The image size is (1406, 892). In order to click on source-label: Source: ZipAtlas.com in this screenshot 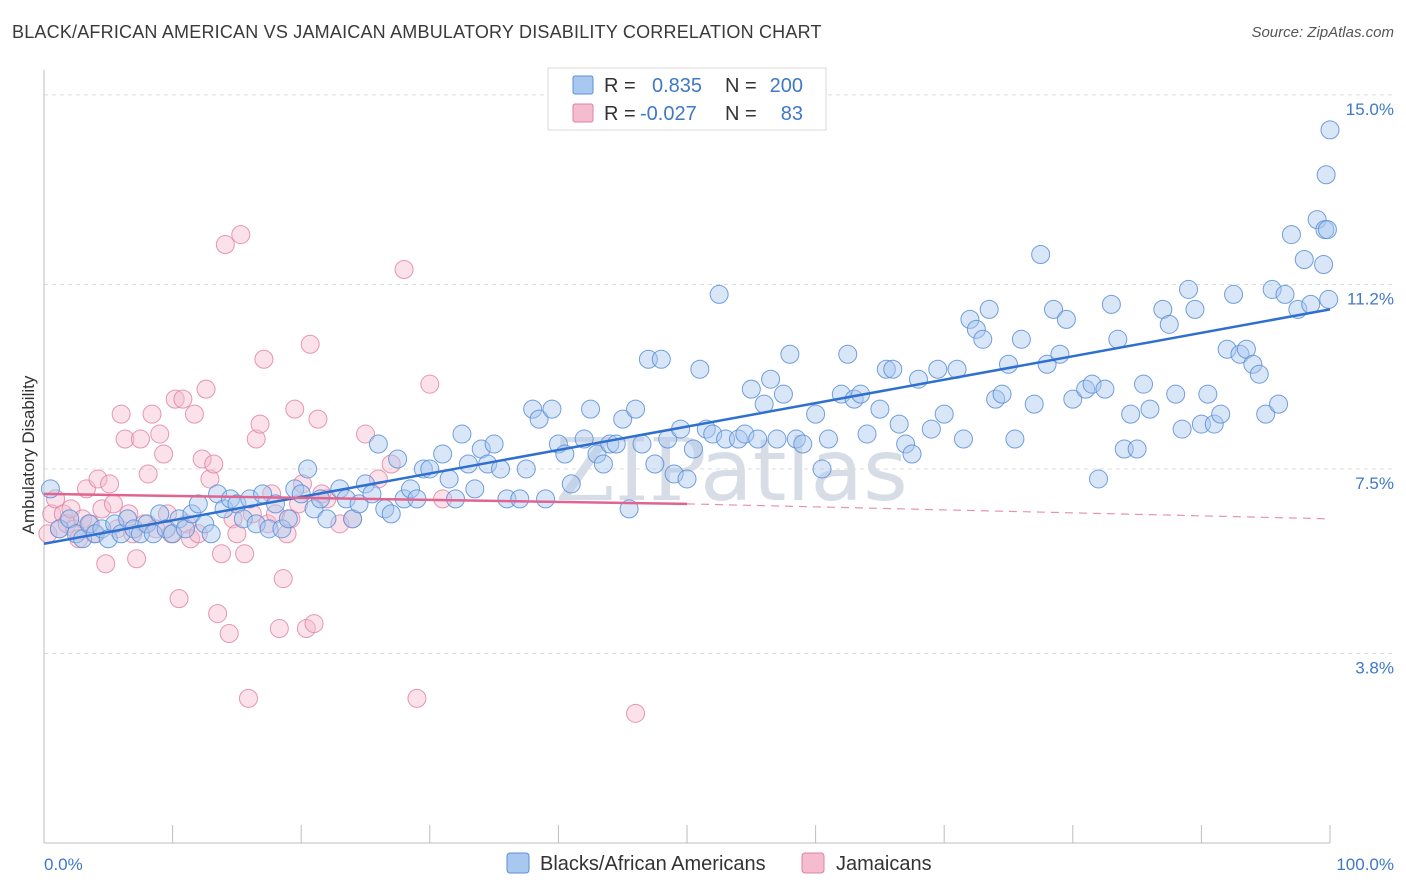, I will do `click(1322, 32)`.